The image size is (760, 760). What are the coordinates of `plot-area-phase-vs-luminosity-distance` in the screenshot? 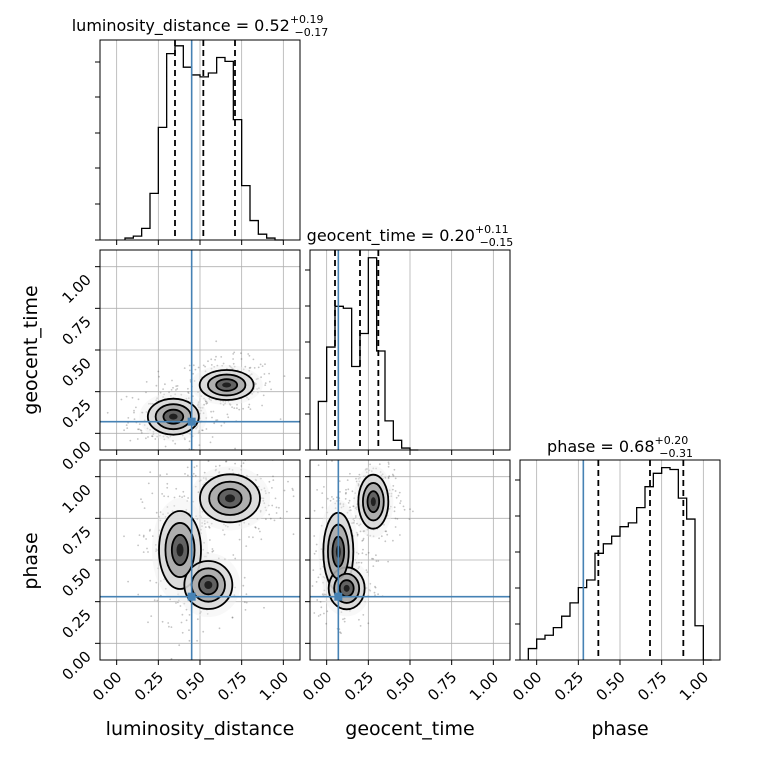 It's located at (209, 560).